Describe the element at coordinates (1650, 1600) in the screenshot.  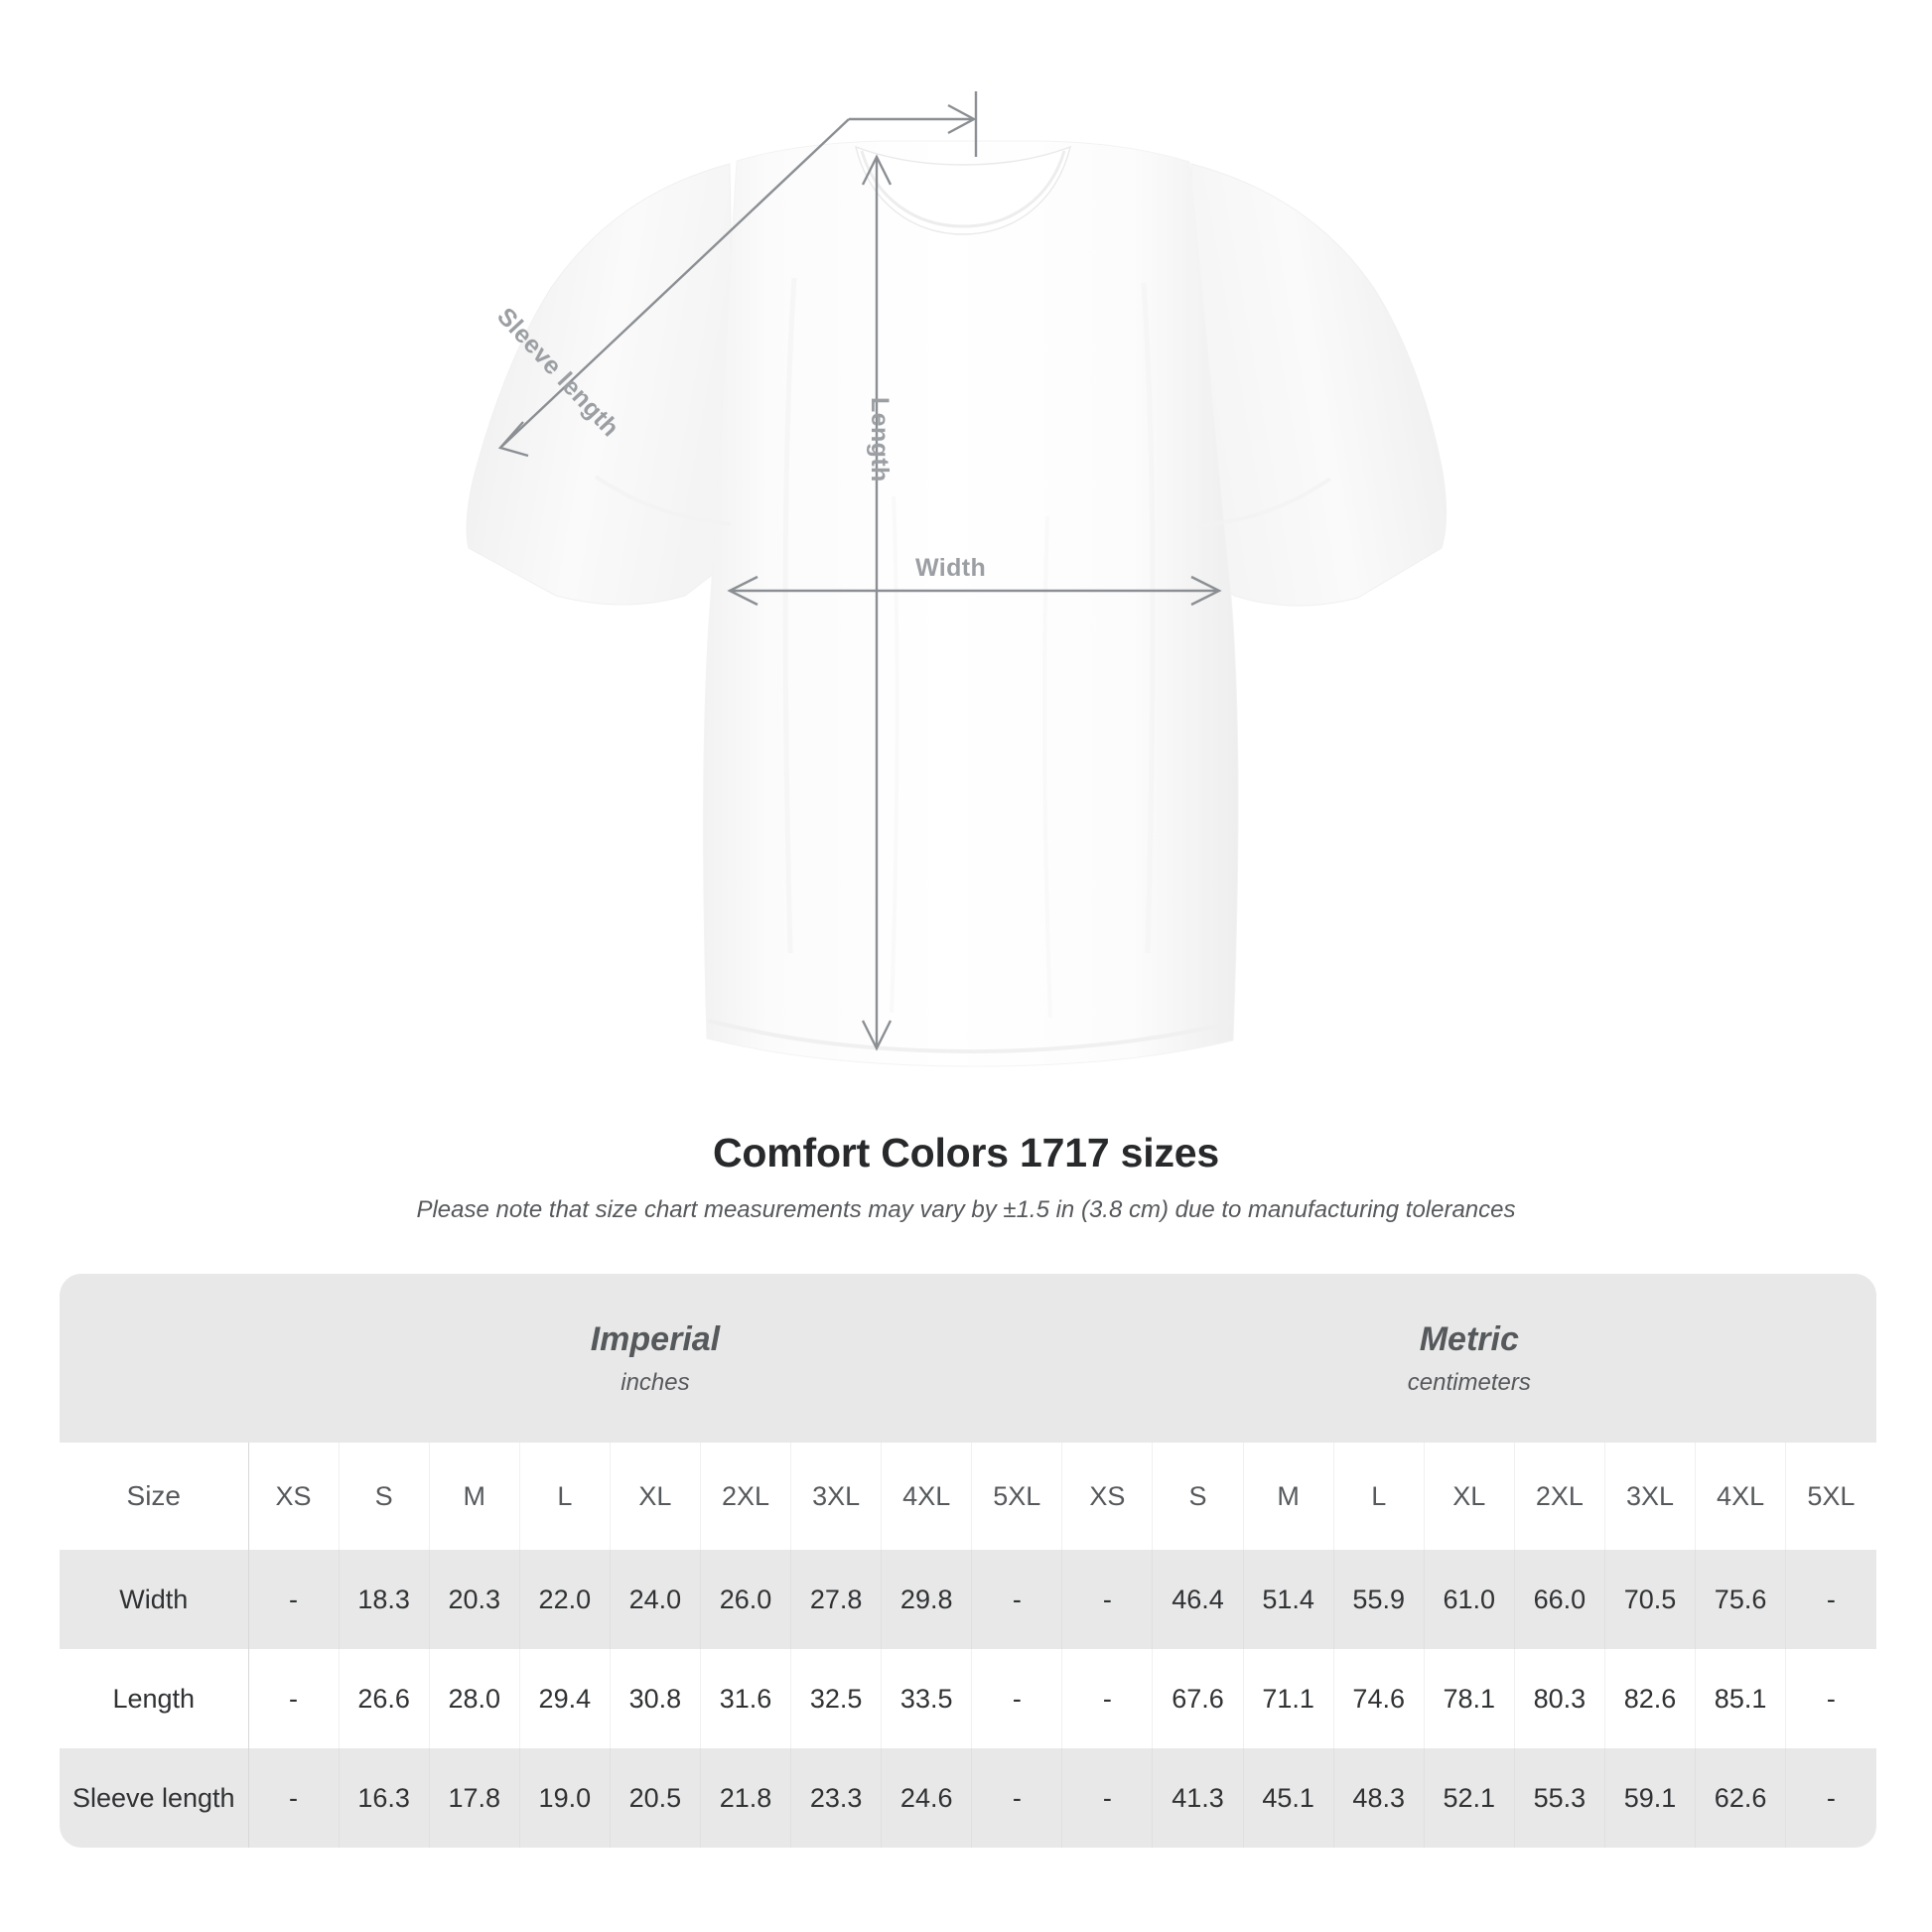
I see `cell-width-metric-3xl: 70.5` at that location.